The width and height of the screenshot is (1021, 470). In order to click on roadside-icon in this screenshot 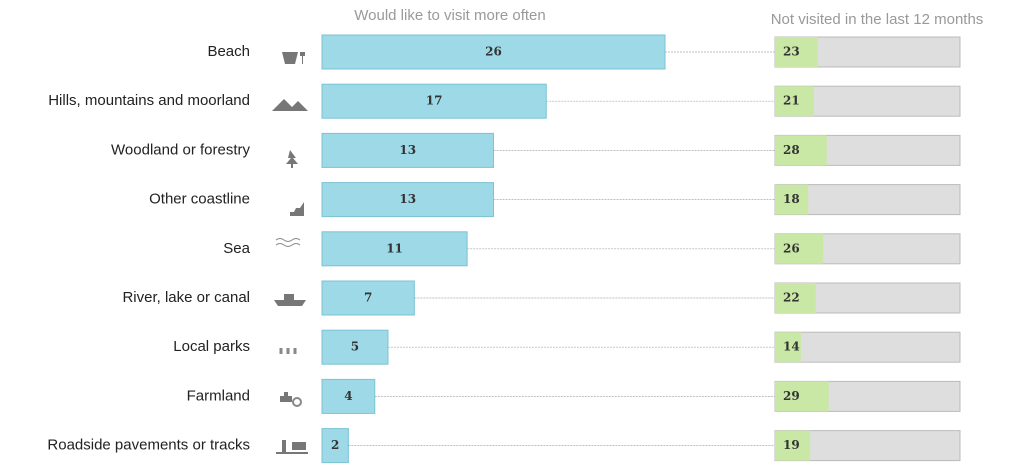, I will do `click(292, 447)`.